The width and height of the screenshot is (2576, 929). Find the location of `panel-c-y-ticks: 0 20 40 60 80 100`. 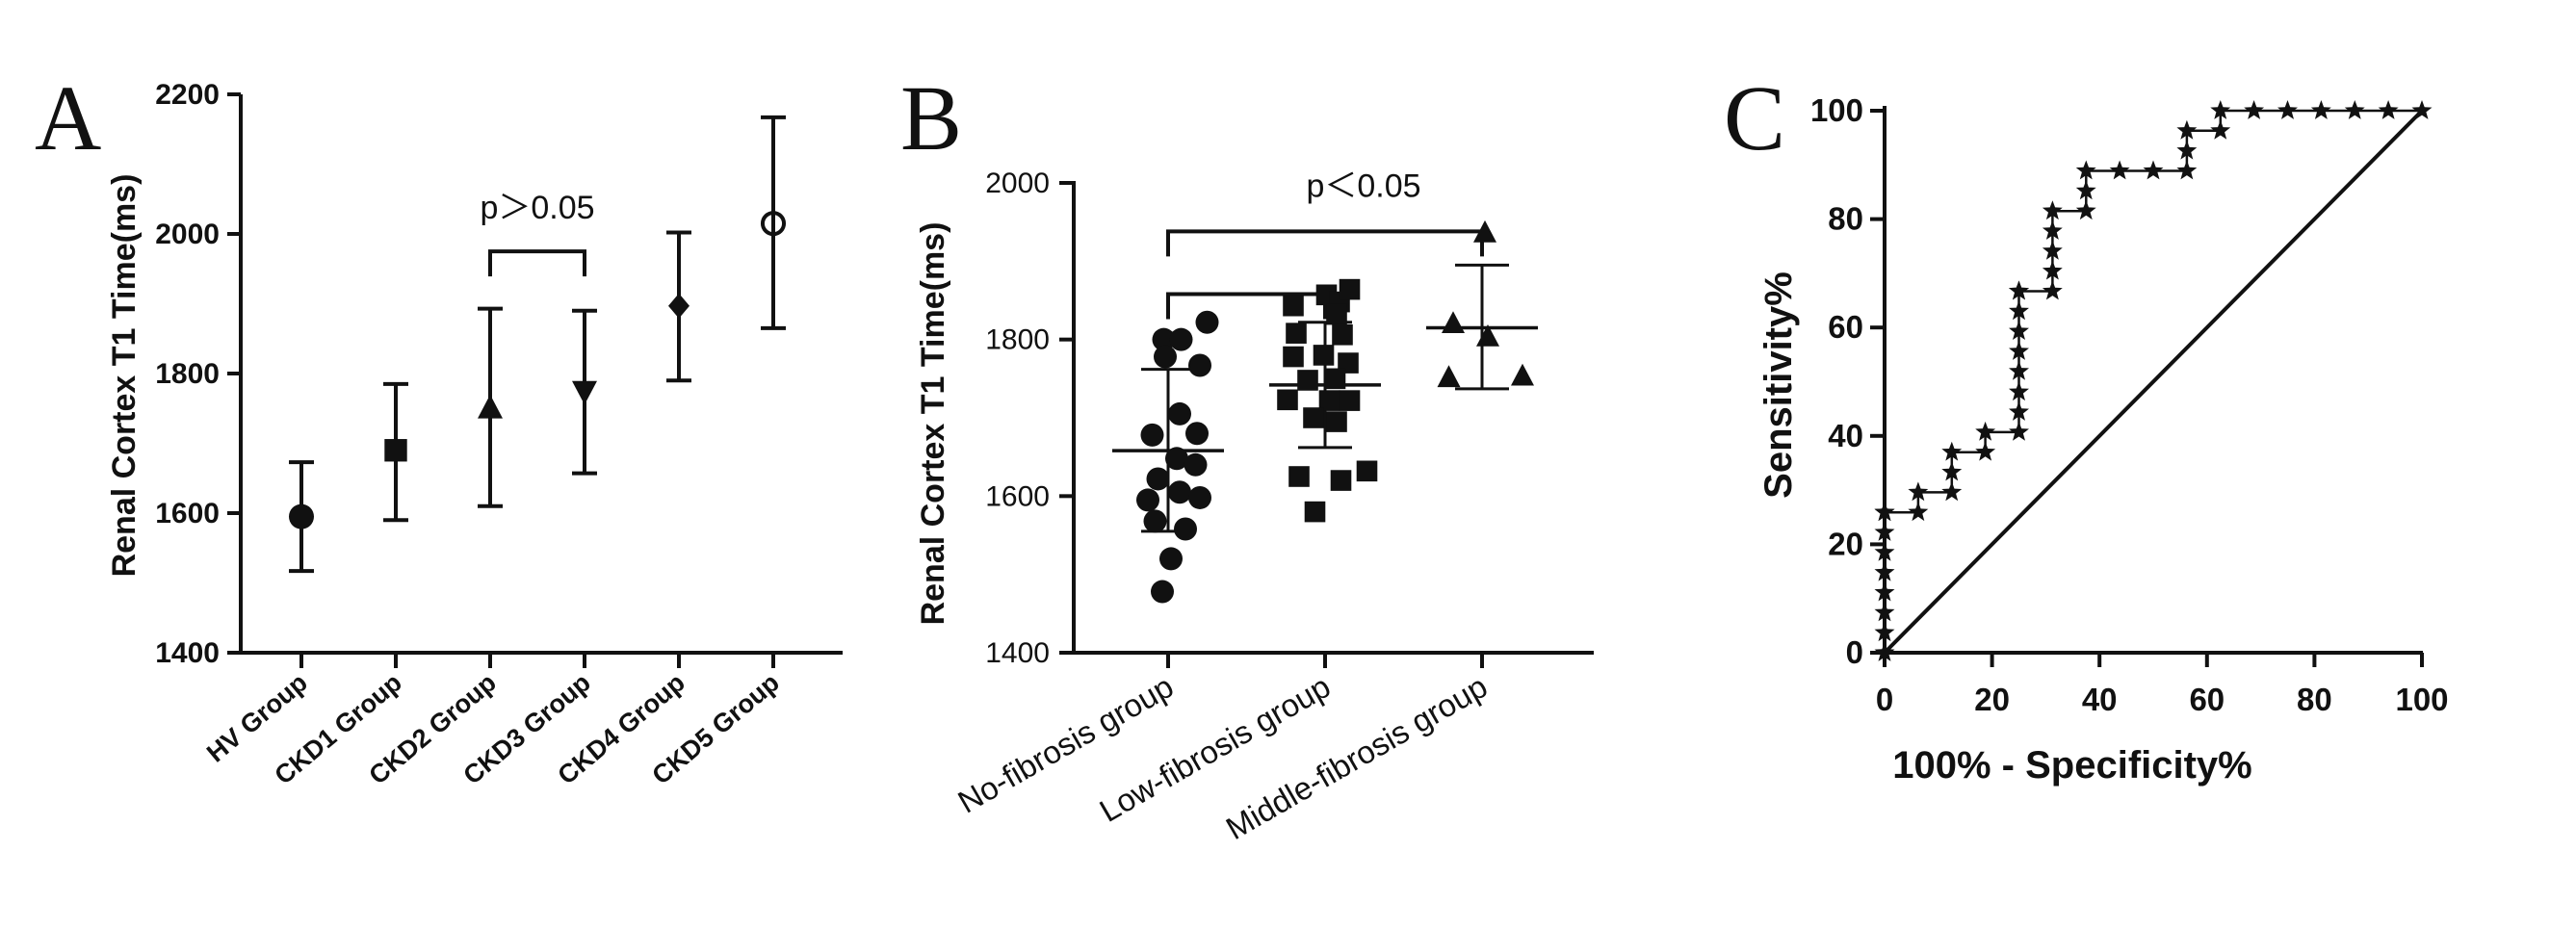

panel-c-y-ticks: 0 20 40 60 80 100 is located at coordinates (1847, 381).